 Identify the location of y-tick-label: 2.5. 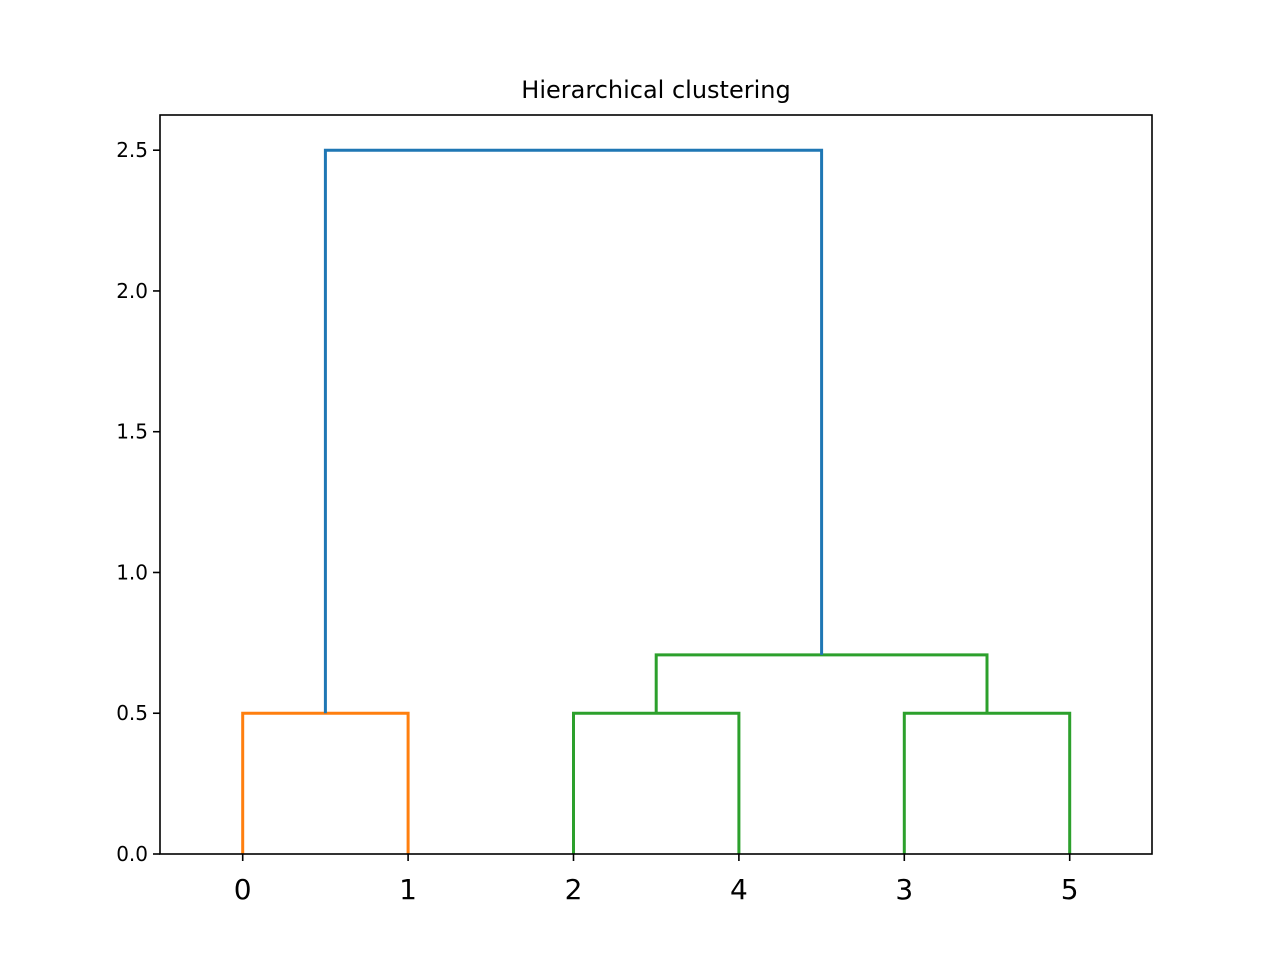
(132, 150).